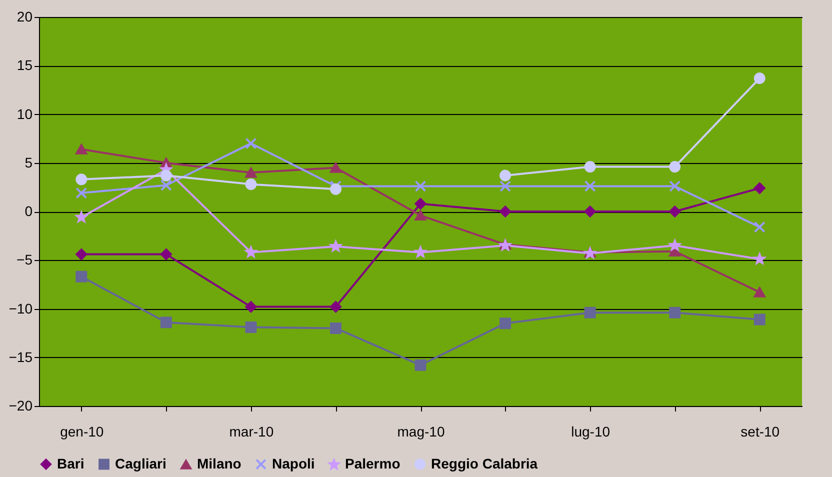  What do you see at coordinates (24, 65) in the screenshot?
I see `y-tick-label: 15` at bounding box center [24, 65].